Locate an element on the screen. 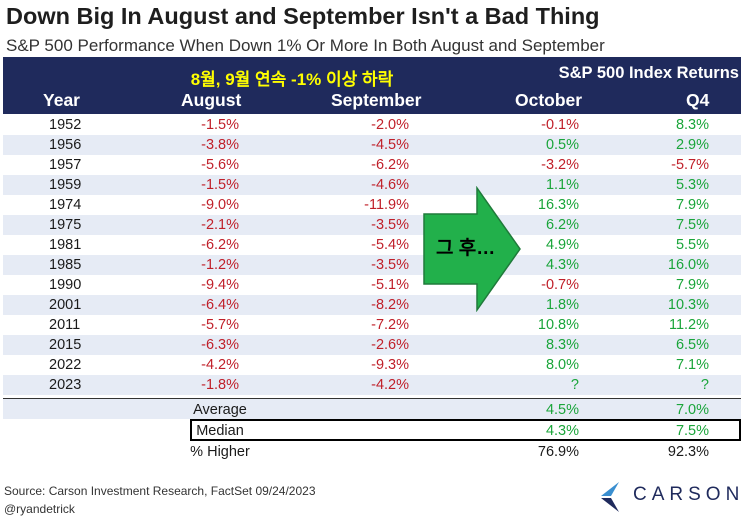  cell-october: 16.3% is located at coordinates (558, 205).